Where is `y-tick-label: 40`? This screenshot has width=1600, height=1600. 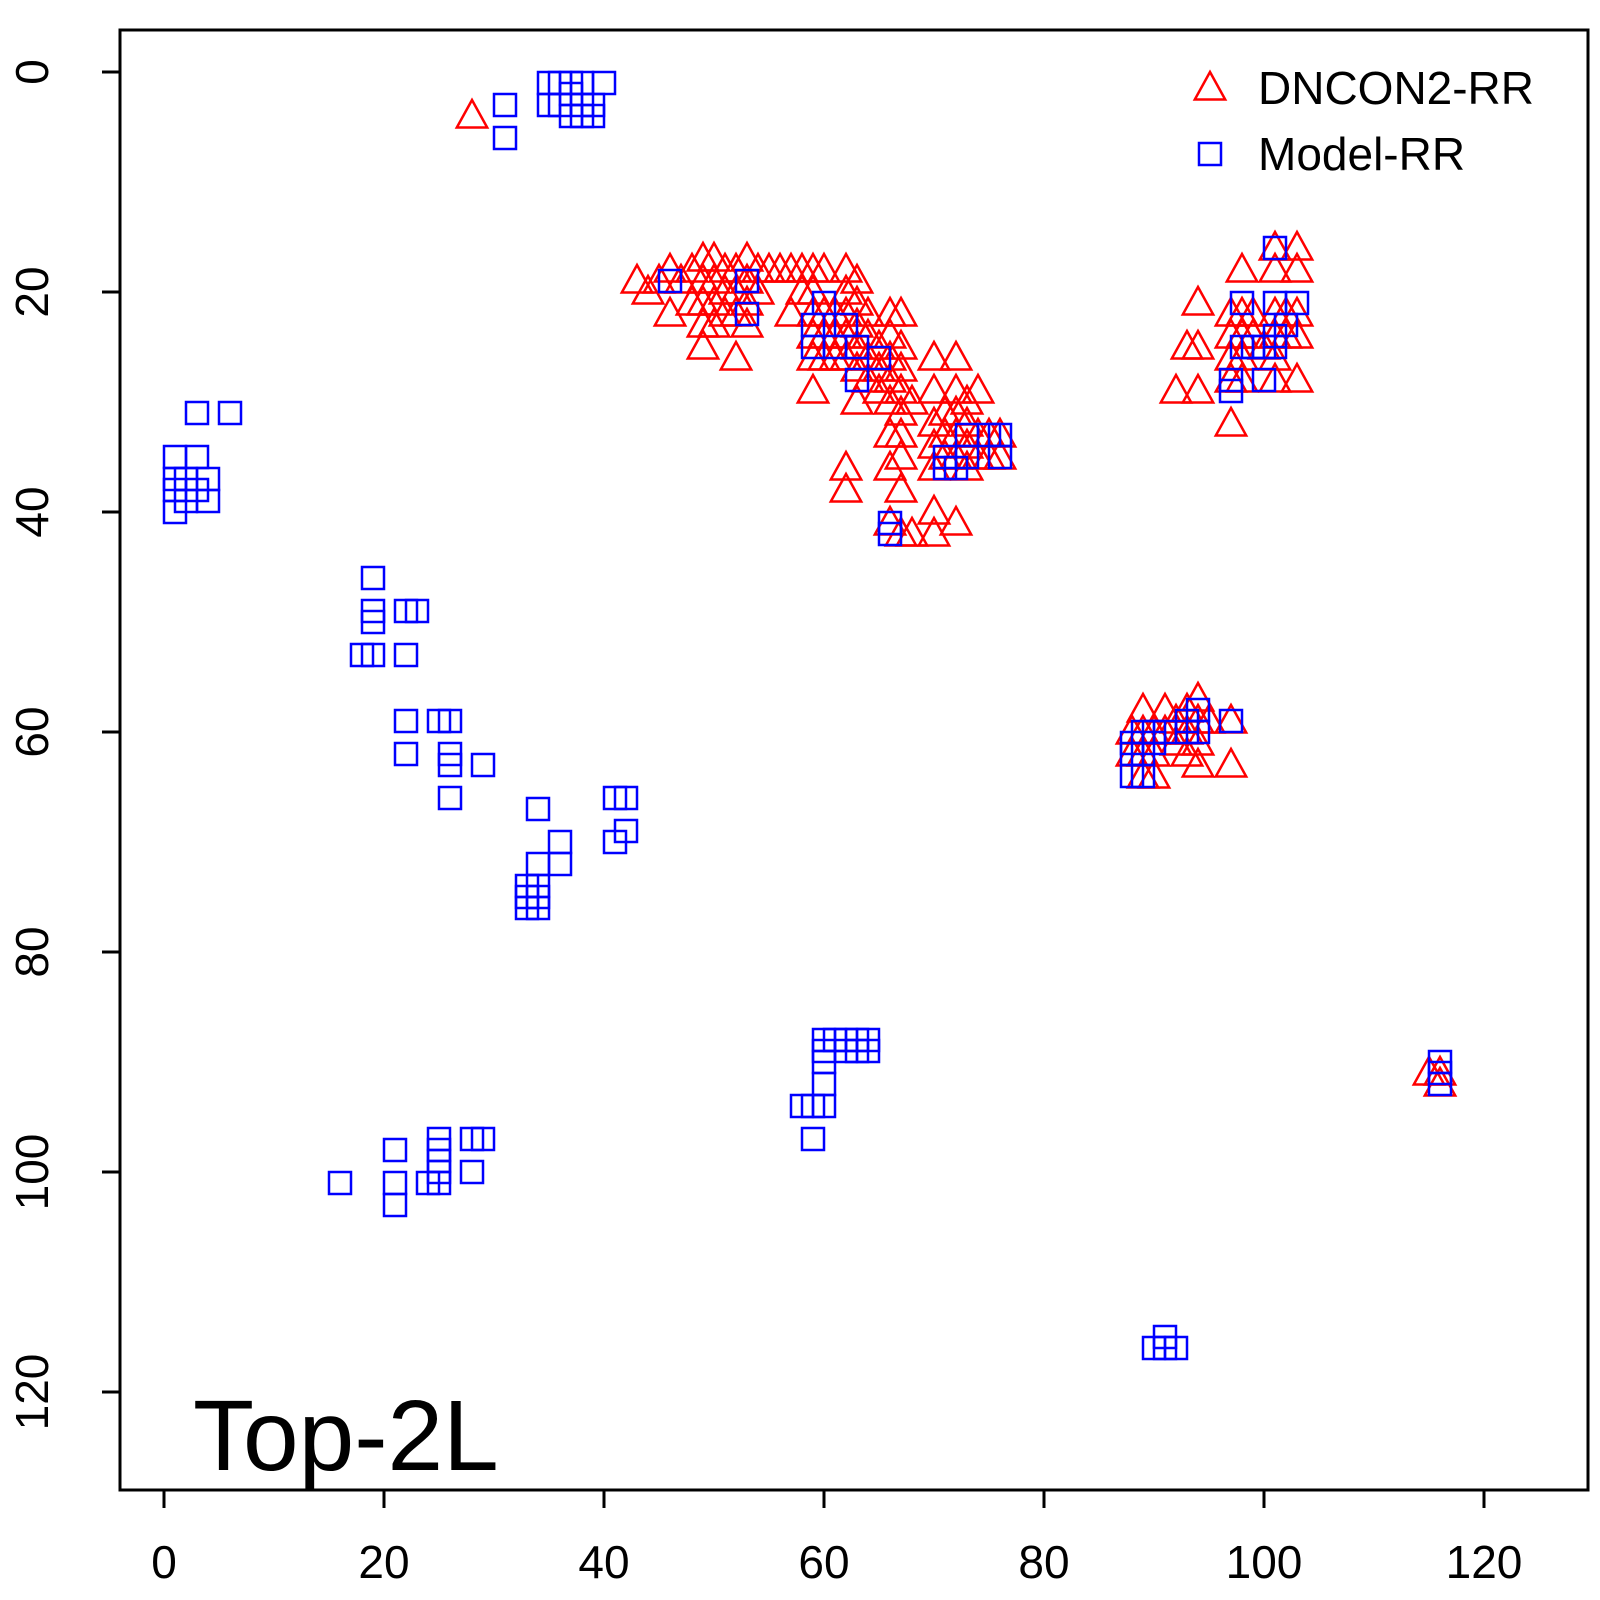 y-tick-label: 40 is located at coordinates (32, 511).